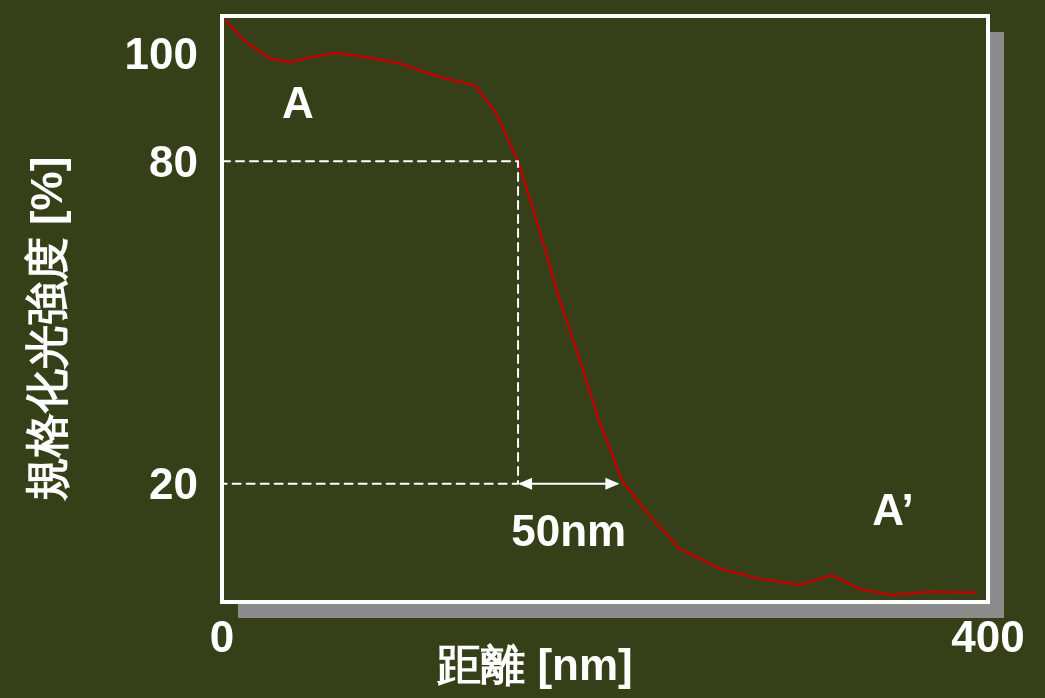  I want to click on x-axis-title: 距離 [nm], so click(534, 664).